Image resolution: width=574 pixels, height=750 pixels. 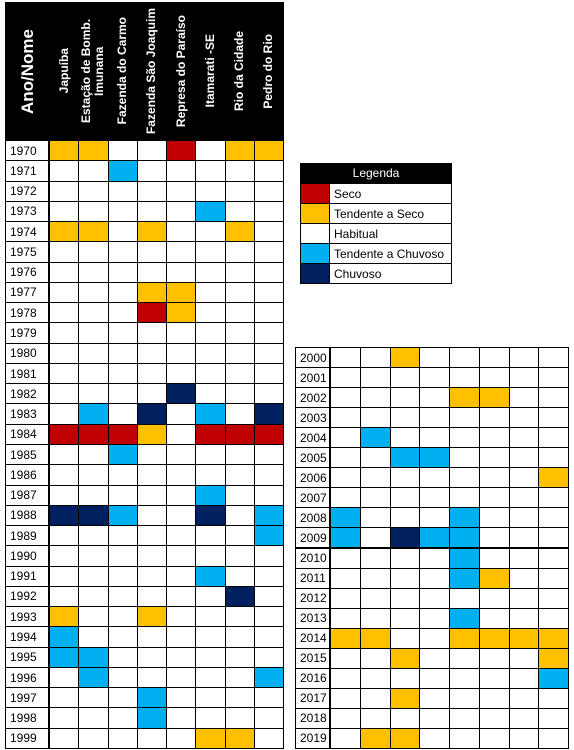 What do you see at coordinates (312, 518) in the screenshot?
I see `year-cell: 2008` at bounding box center [312, 518].